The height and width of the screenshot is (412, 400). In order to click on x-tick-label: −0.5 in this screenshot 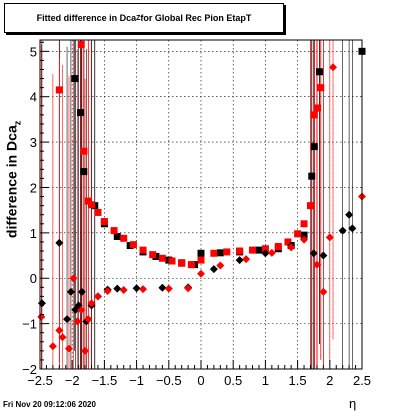, I will do `click(169, 380)`.